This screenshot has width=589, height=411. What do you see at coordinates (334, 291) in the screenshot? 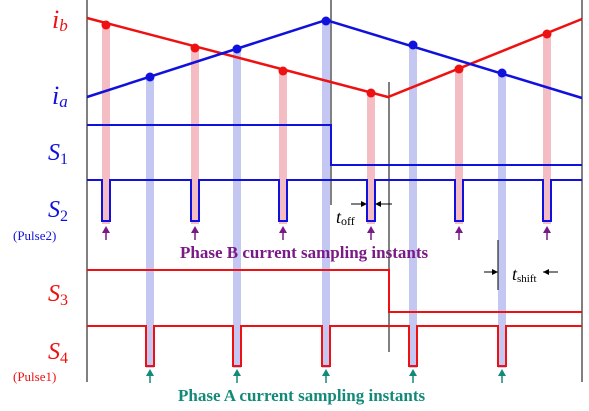
I see `s3-signal` at bounding box center [334, 291].